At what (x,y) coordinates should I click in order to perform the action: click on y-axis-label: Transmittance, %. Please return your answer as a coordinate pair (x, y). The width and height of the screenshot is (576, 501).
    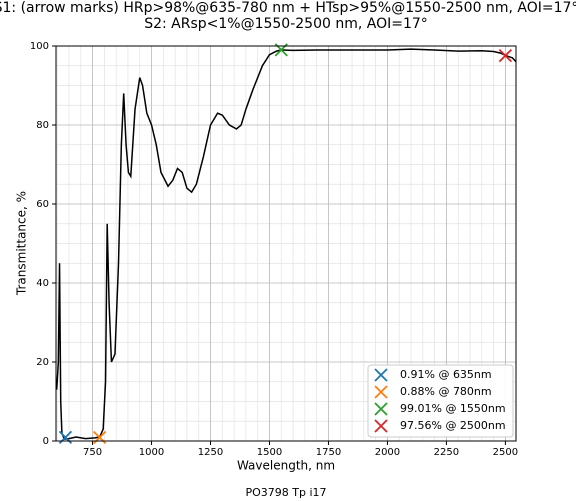
    Looking at the image, I should click on (22, 243).